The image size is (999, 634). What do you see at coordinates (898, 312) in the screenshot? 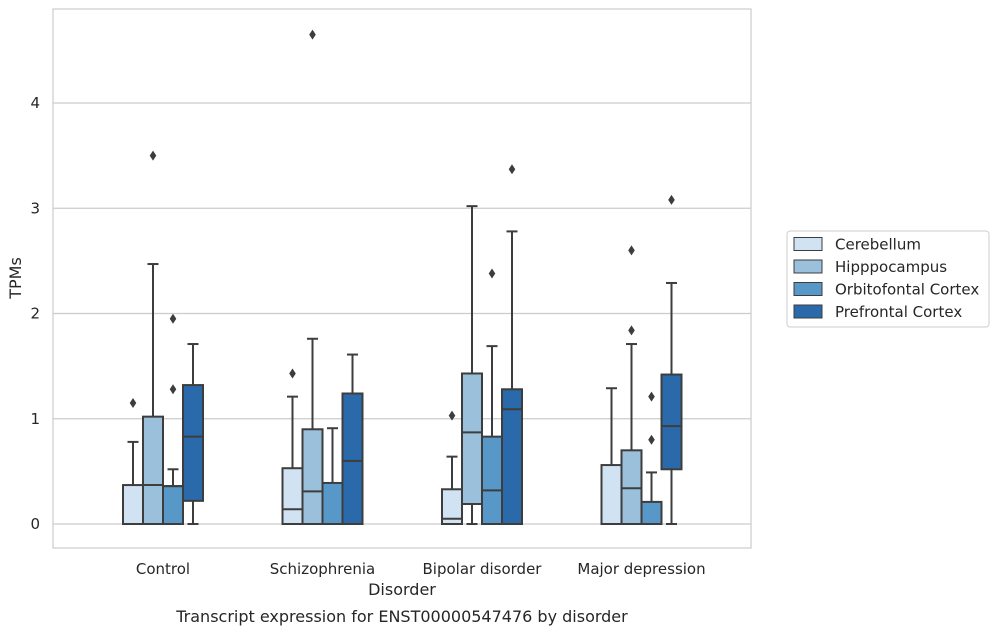
I see `legend-label: Prefrontal Cortex` at bounding box center [898, 312].